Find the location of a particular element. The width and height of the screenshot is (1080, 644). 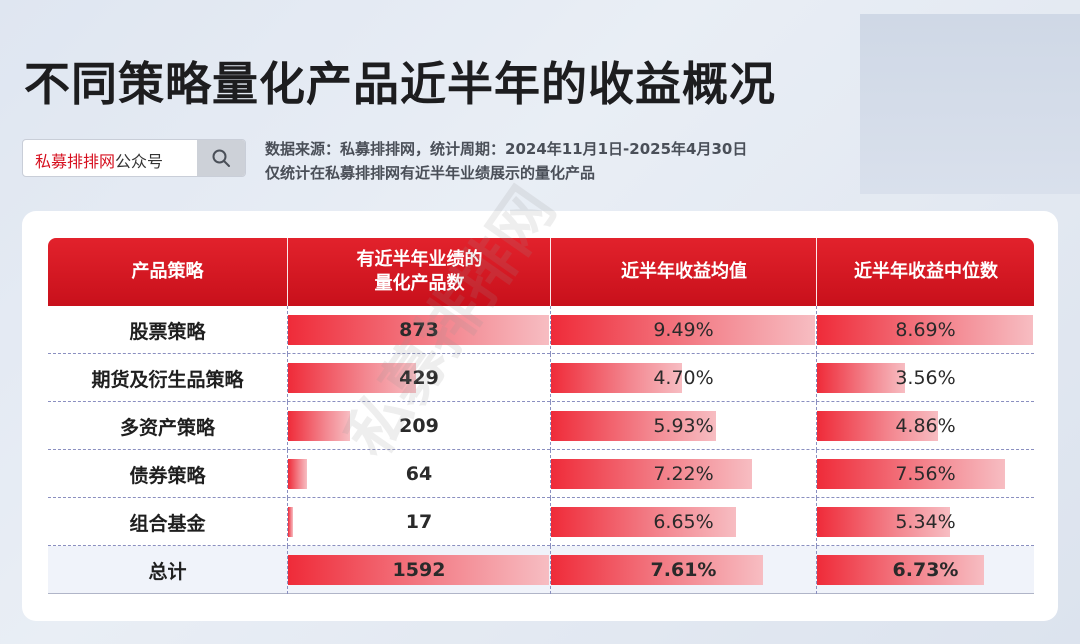

cell-count: 429 is located at coordinates (418, 378).